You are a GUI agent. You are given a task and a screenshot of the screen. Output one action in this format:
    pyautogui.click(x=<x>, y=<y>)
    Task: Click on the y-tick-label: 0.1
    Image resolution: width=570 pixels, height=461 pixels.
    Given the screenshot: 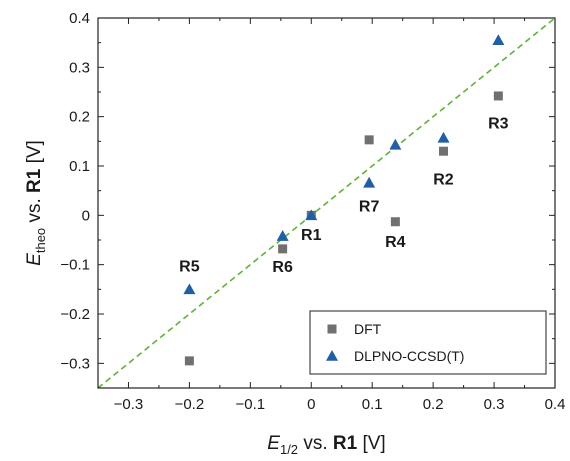 What is the action you would take?
    pyautogui.click(x=79, y=166)
    